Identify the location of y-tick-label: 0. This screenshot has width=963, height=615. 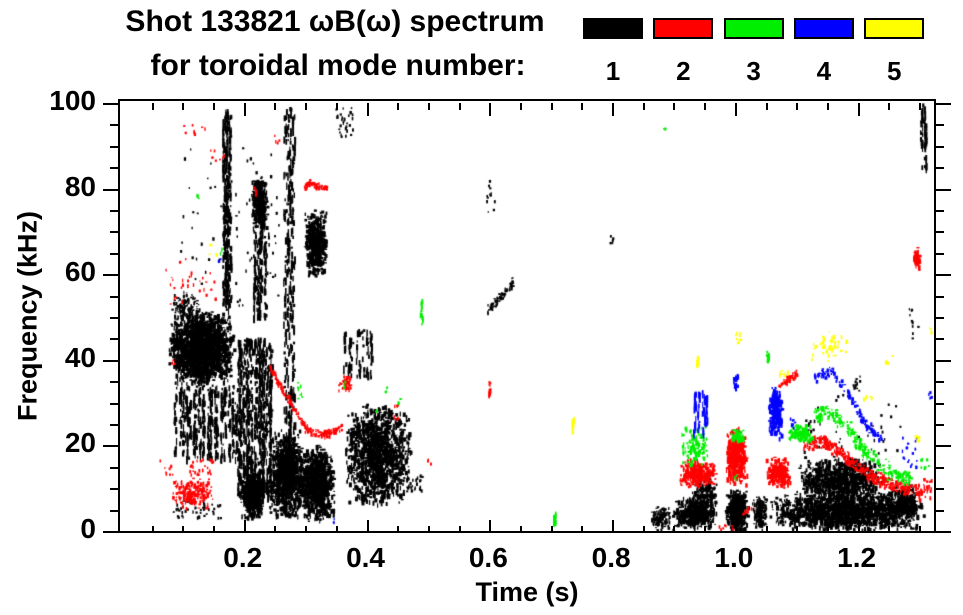
(88, 528).